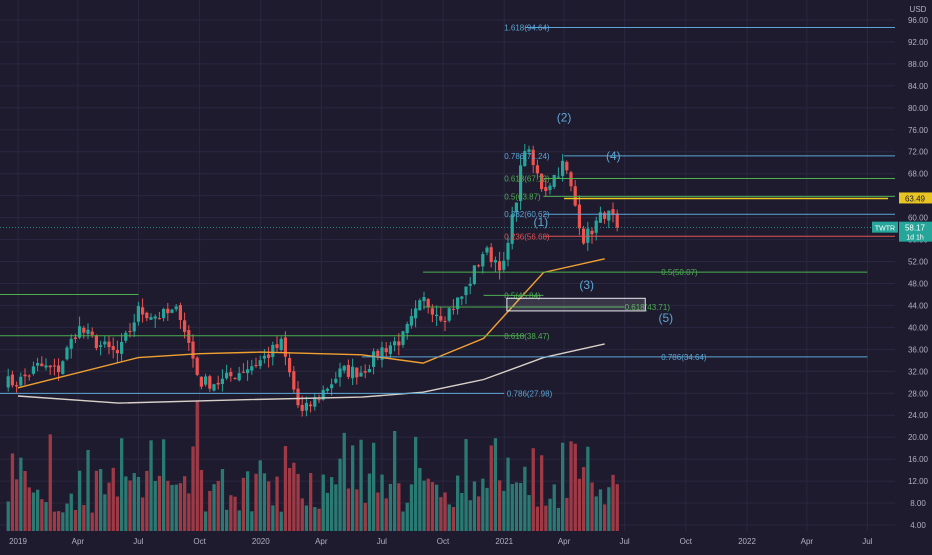 The image size is (932, 555). I want to click on price-tick-label: 68.00, so click(918, 174).